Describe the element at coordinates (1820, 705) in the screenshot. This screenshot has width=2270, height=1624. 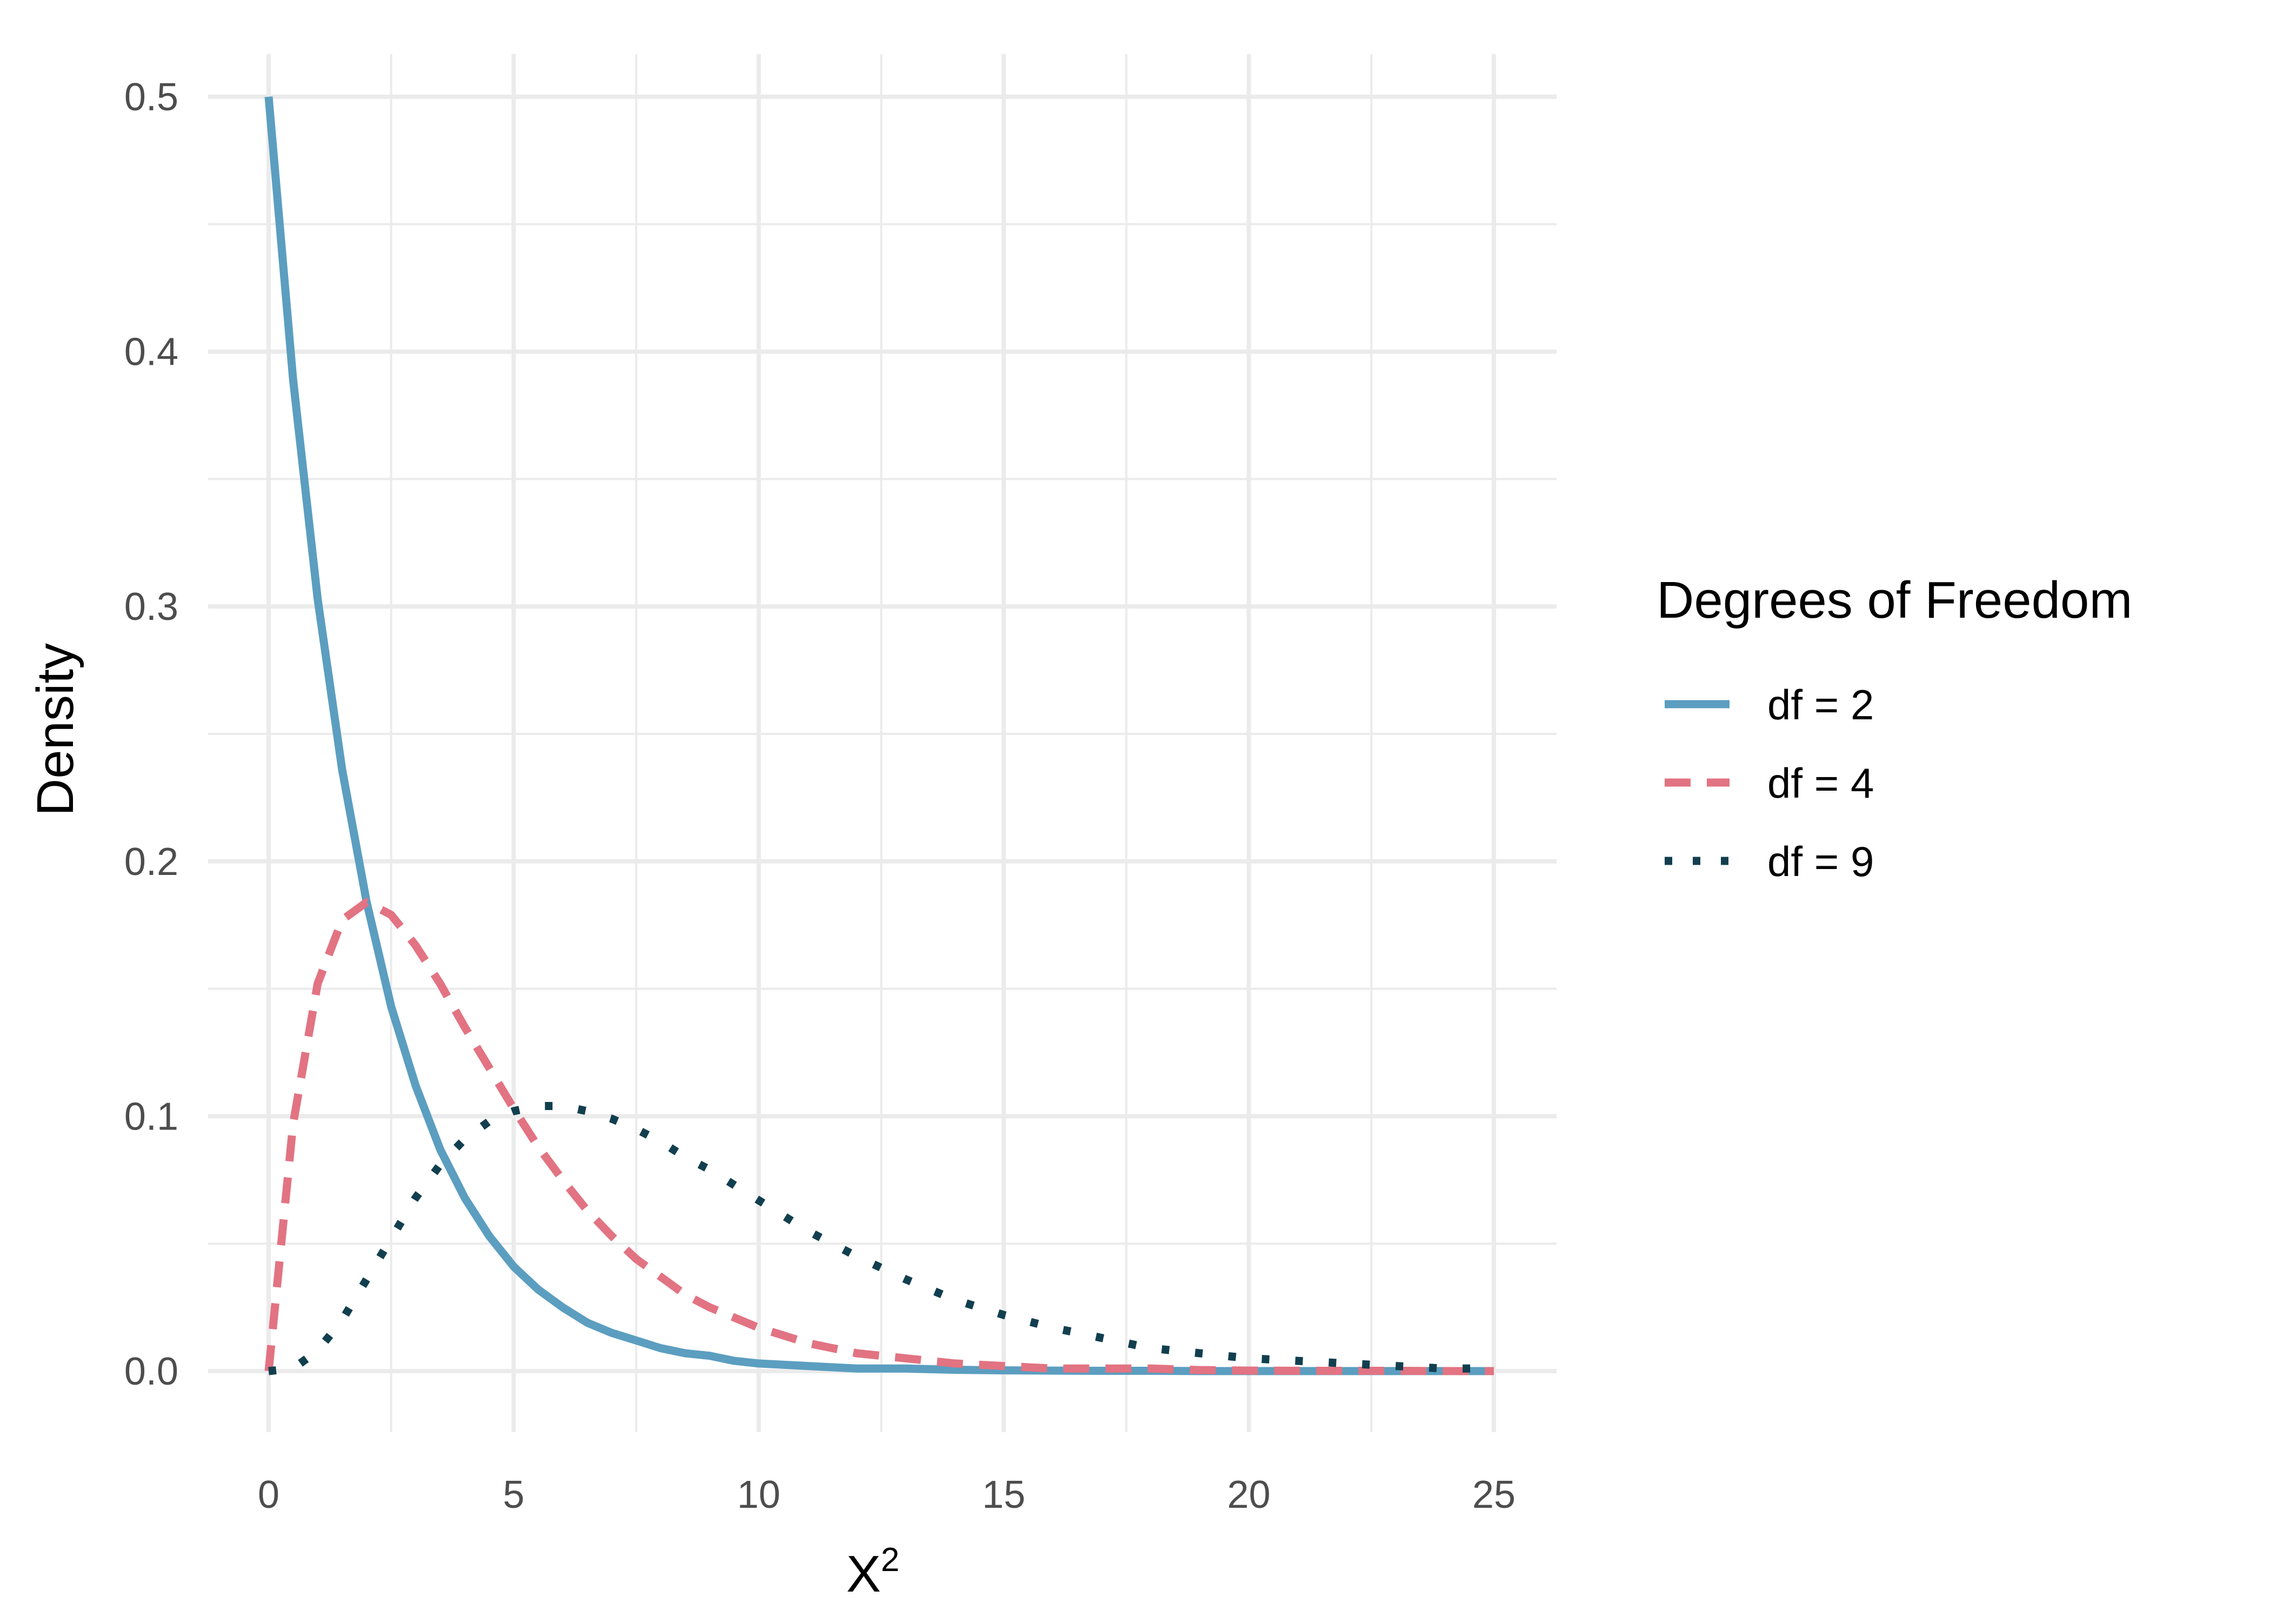
I see `legend-label-df-2: df = 2` at that location.